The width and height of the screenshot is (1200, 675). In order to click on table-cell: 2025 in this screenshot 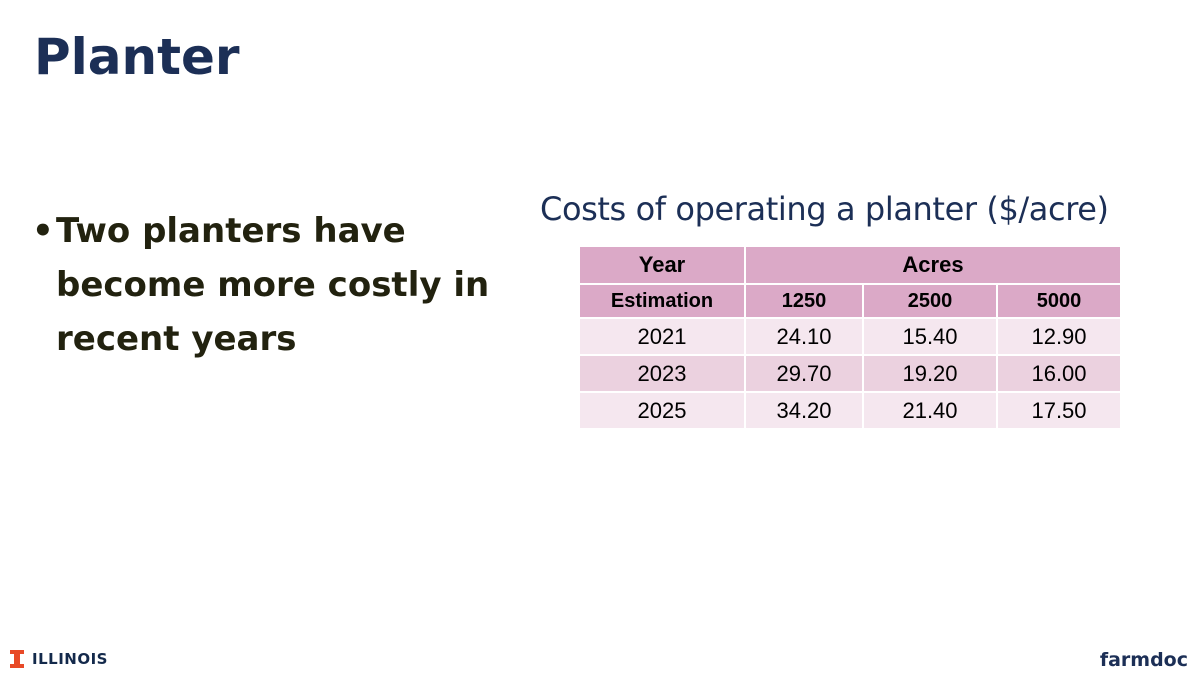, I will do `click(662, 410)`.